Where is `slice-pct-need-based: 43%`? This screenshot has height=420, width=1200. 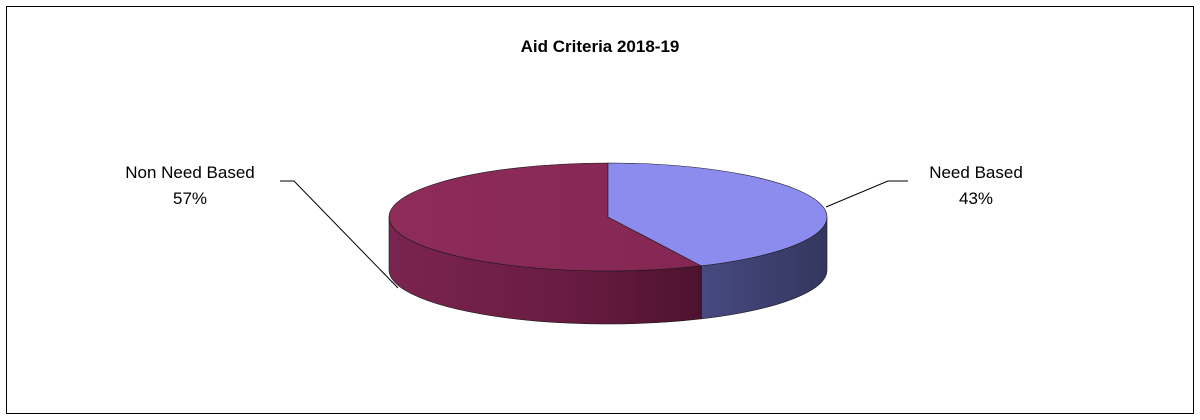 slice-pct-need-based: 43% is located at coordinates (976, 198).